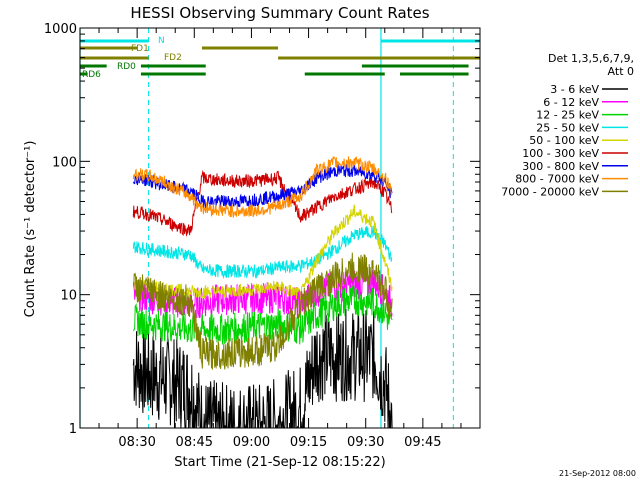 The height and width of the screenshot is (480, 640). I want to click on y-tick-label: 1, so click(73, 429).